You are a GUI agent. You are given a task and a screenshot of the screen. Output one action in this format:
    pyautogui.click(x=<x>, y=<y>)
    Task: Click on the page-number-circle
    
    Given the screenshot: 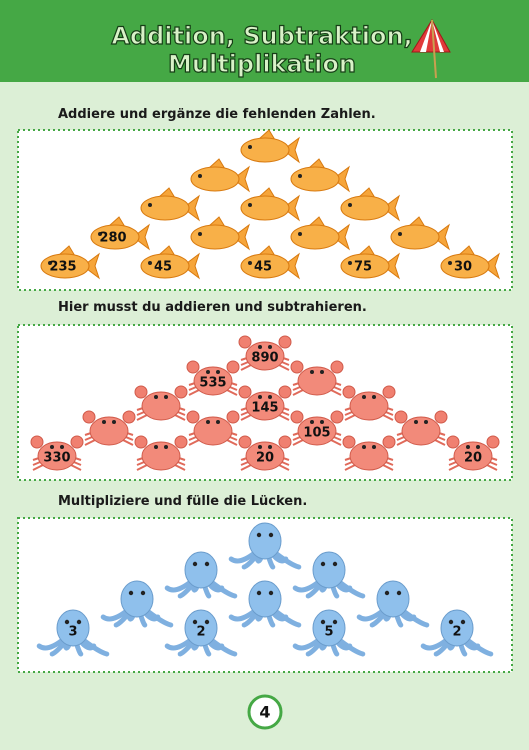 What is the action you would take?
    pyautogui.click(x=265, y=712)
    